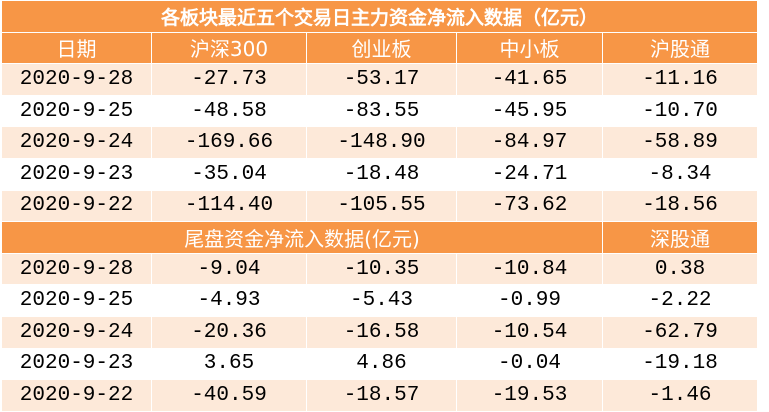  I want to click on data-row: 2020-9-22 -114.40 -105.55 -73.62 -18.56, so click(380, 206).